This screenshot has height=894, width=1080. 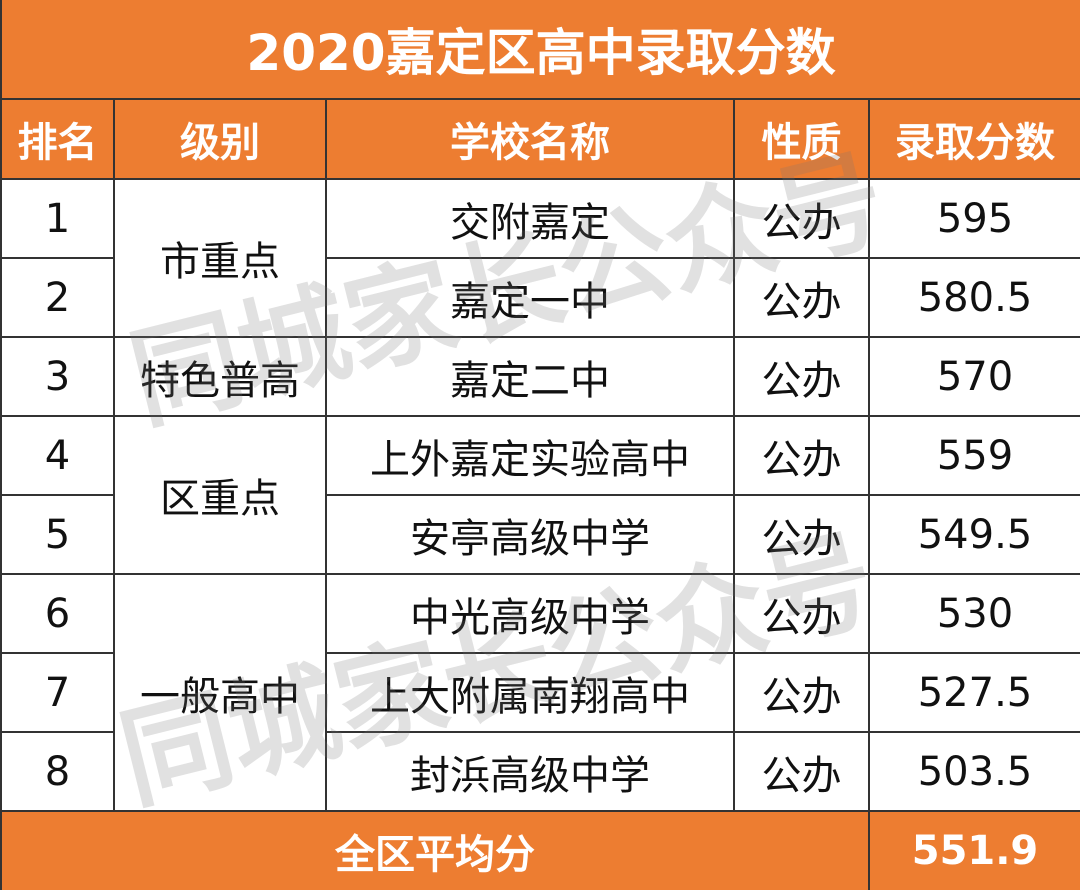 What do you see at coordinates (530, 139) in the screenshot?
I see `header-school: 学校名称` at bounding box center [530, 139].